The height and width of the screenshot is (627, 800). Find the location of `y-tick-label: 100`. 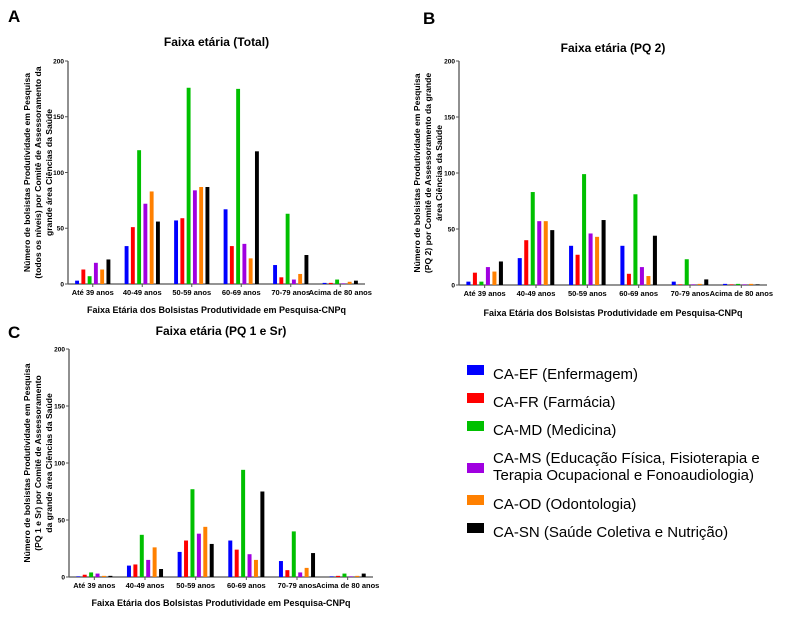

y-tick-label: 100 is located at coordinates (59, 463).